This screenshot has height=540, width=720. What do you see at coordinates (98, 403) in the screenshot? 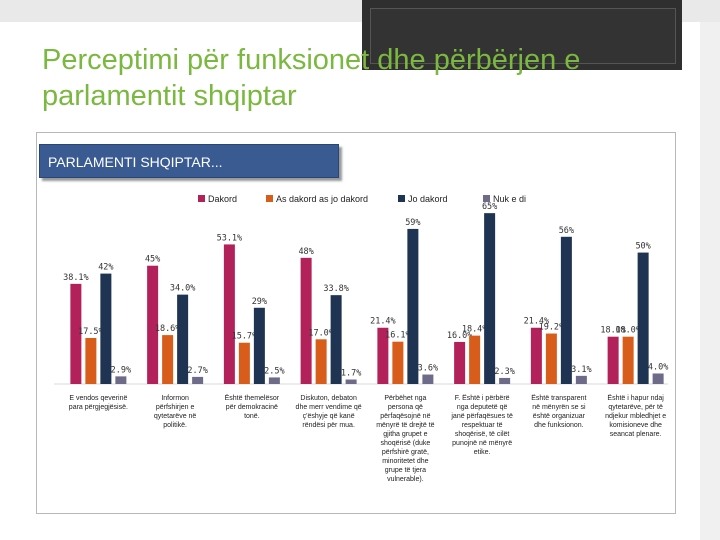
I see `category-label: E vendos qeverinë para përgjegjësisë.` at bounding box center [98, 403].